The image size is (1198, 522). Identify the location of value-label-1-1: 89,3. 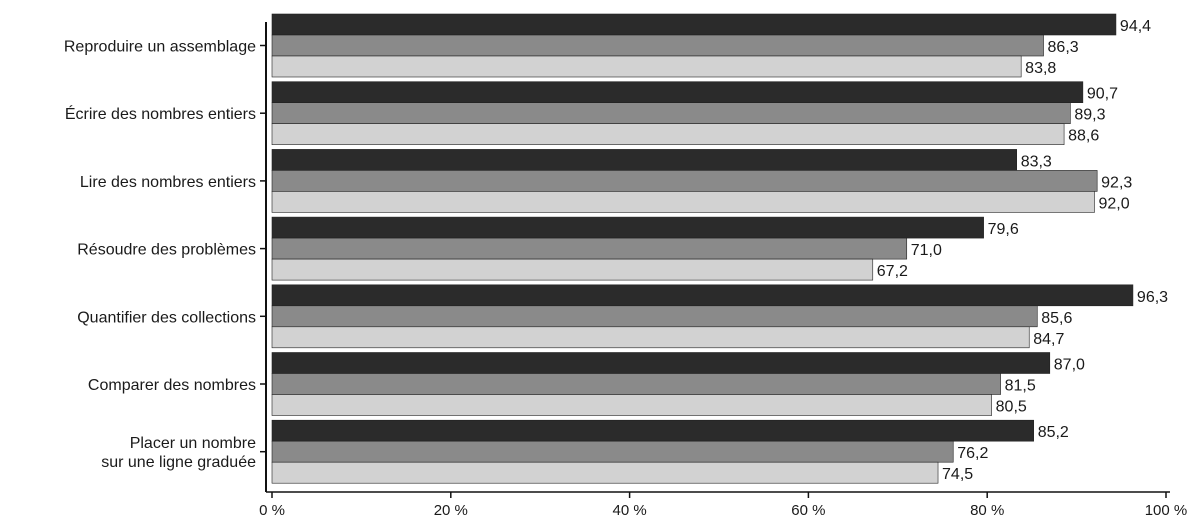
(1089, 115).